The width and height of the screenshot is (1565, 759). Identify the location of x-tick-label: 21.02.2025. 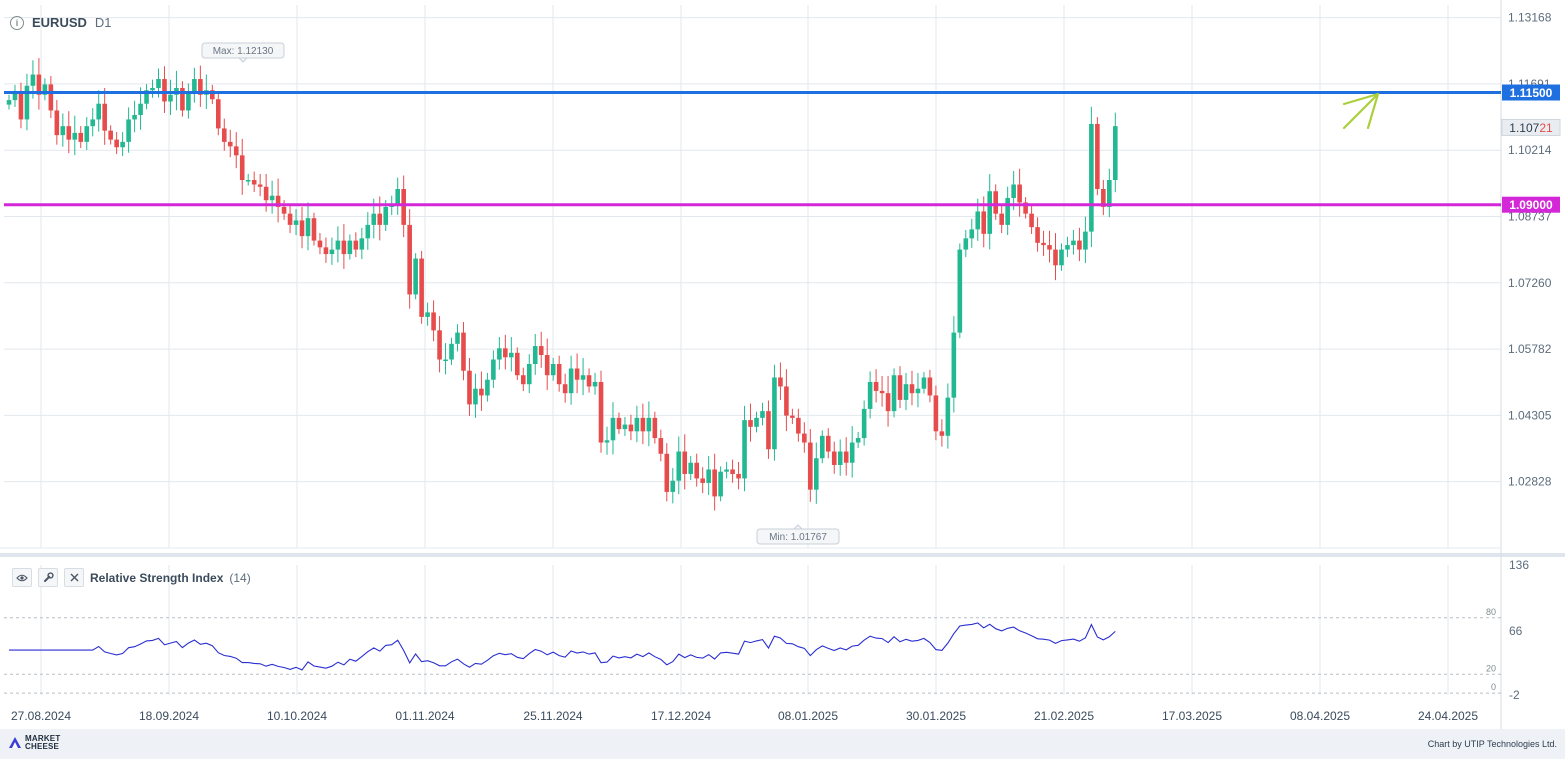
(1064, 716).